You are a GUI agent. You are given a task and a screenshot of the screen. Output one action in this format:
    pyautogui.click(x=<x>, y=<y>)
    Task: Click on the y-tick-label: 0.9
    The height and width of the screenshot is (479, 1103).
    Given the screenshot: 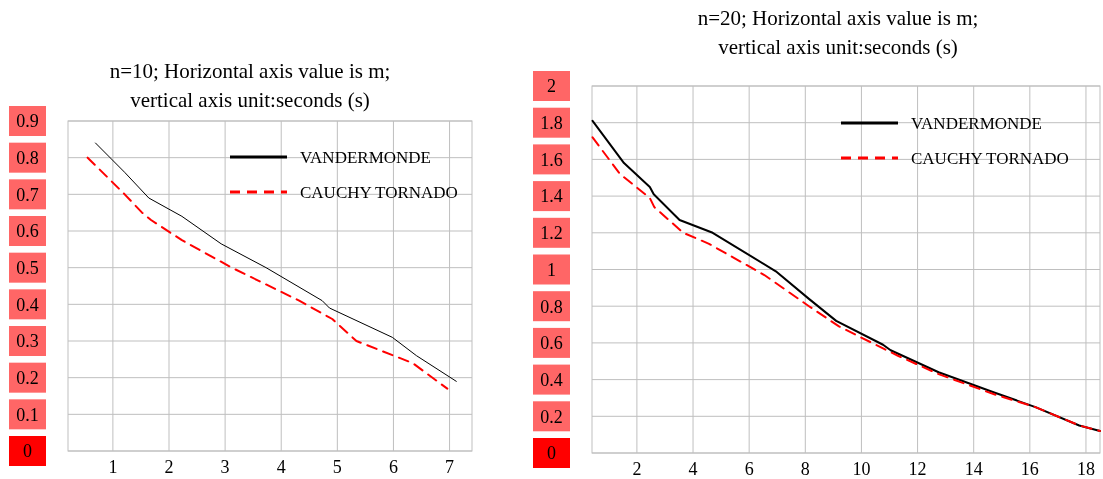 What is the action you would take?
    pyautogui.click(x=27, y=121)
    